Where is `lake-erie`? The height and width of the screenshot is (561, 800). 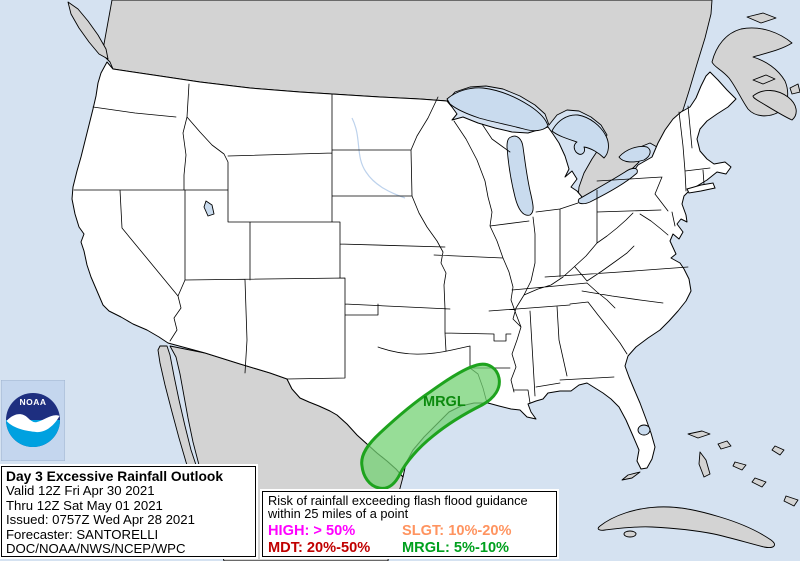
lake-erie is located at coordinates (607, 186).